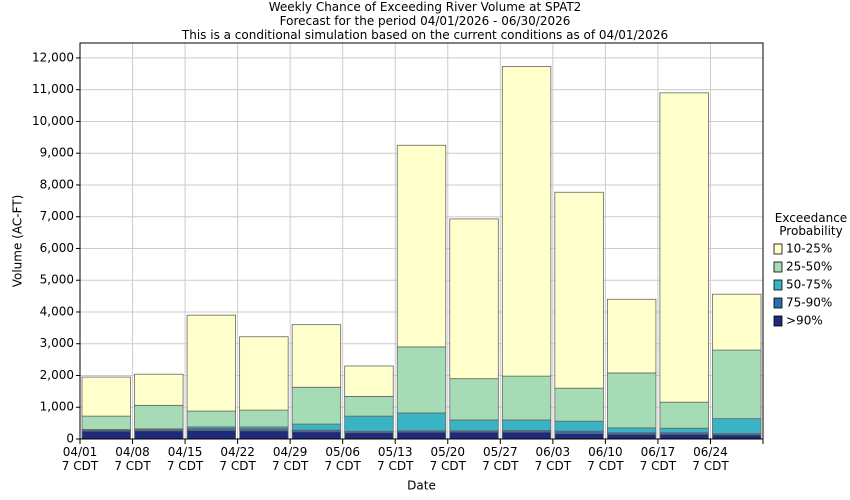 The image size is (850, 500). What do you see at coordinates (57, 343) in the screenshot?
I see `y-tick-label: 3,000` at bounding box center [57, 343].